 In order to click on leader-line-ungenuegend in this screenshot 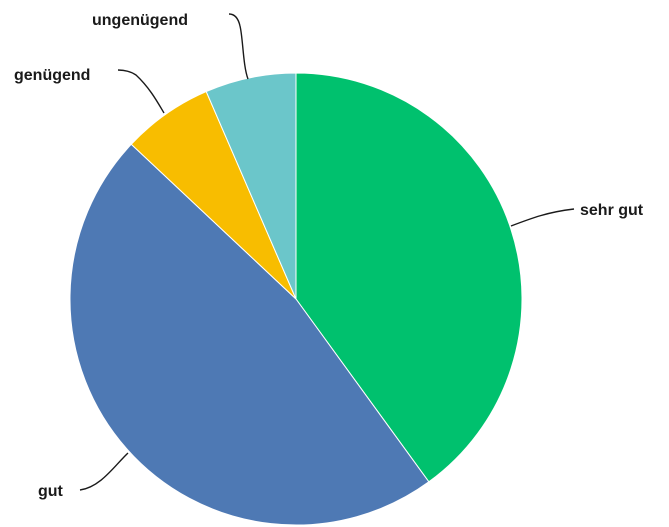, I will do `click(238, 46)`.